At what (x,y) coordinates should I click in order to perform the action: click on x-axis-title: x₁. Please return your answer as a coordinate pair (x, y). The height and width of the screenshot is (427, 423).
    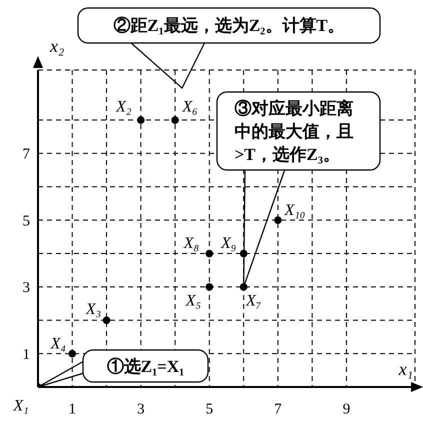
    Looking at the image, I should click on (405, 369).